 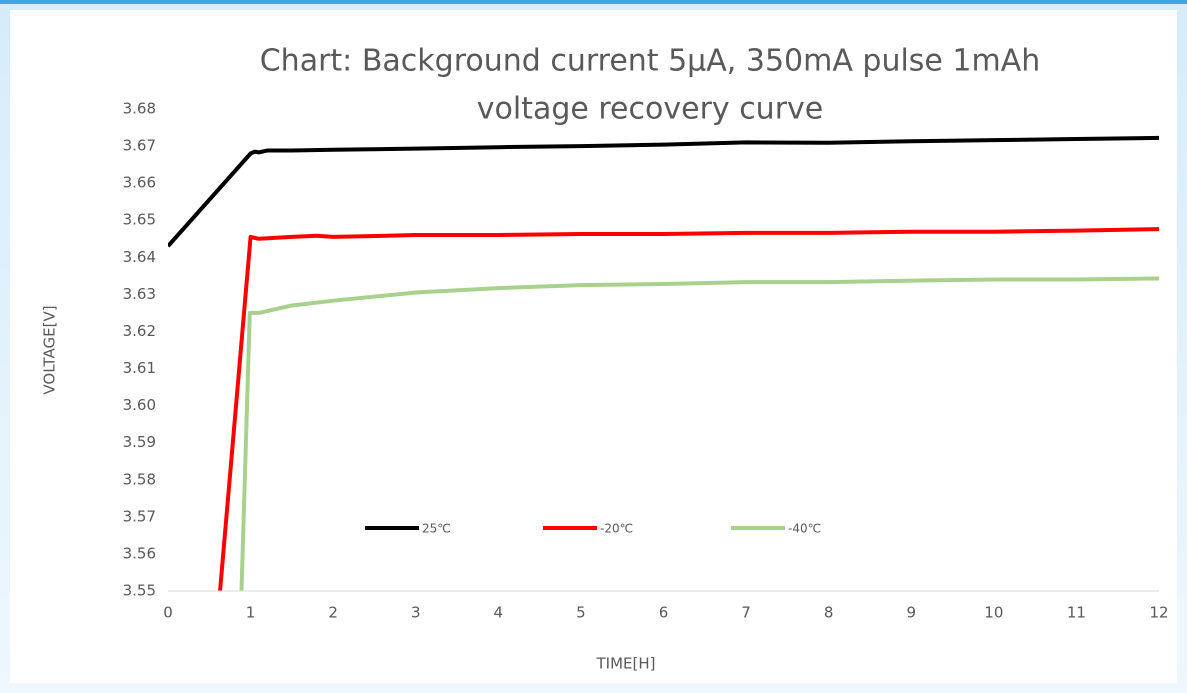 What do you see at coordinates (50, 349) in the screenshot?
I see `y-axis-title: VOLTAGE[V]` at bounding box center [50, 349].